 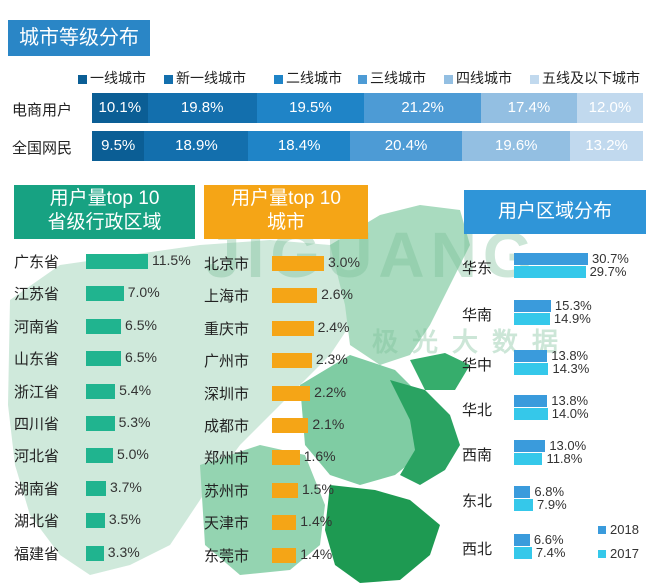 I want to click on bar-category-label: 河北省, so click(x=37, y=457).